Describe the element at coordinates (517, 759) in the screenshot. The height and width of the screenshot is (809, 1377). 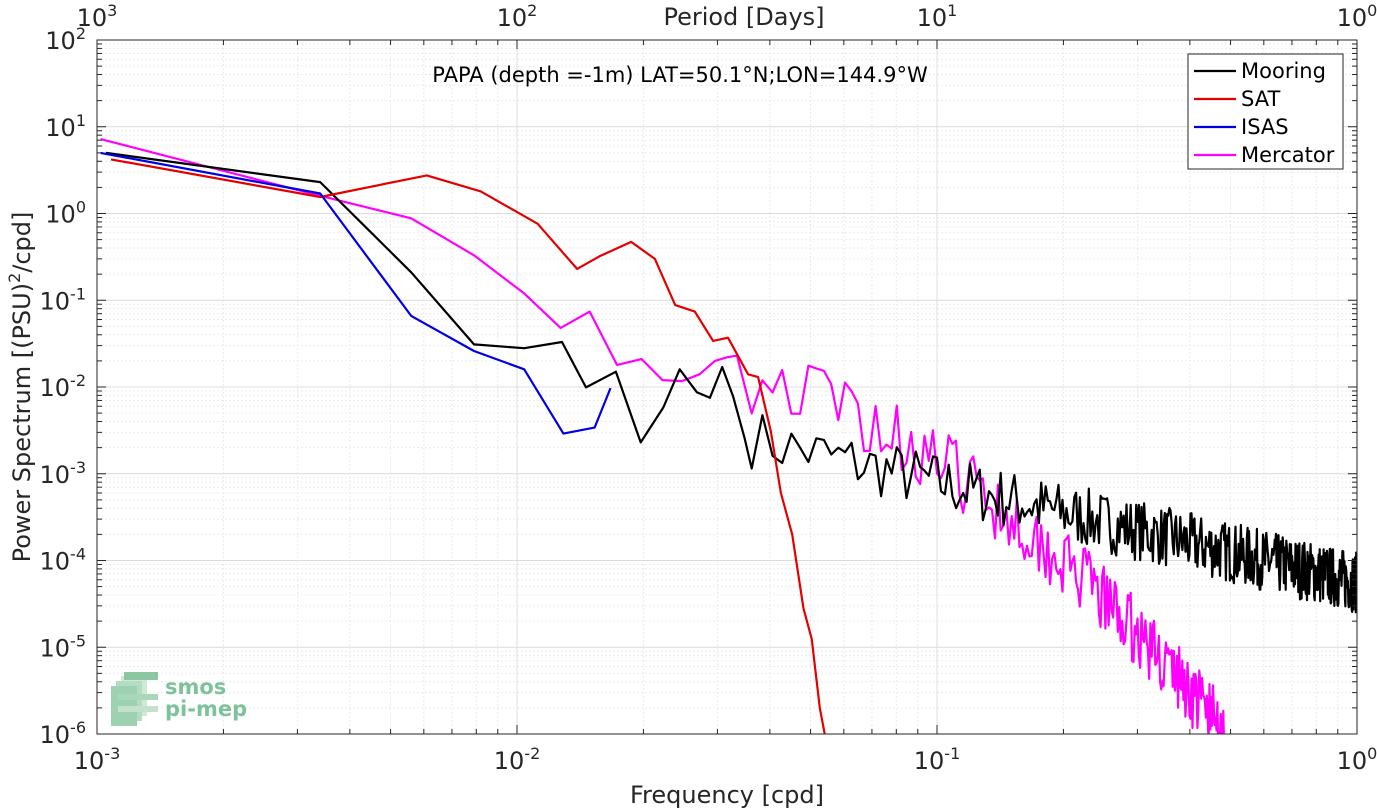
I see `x-tick-label: 10⁻²` at that location.